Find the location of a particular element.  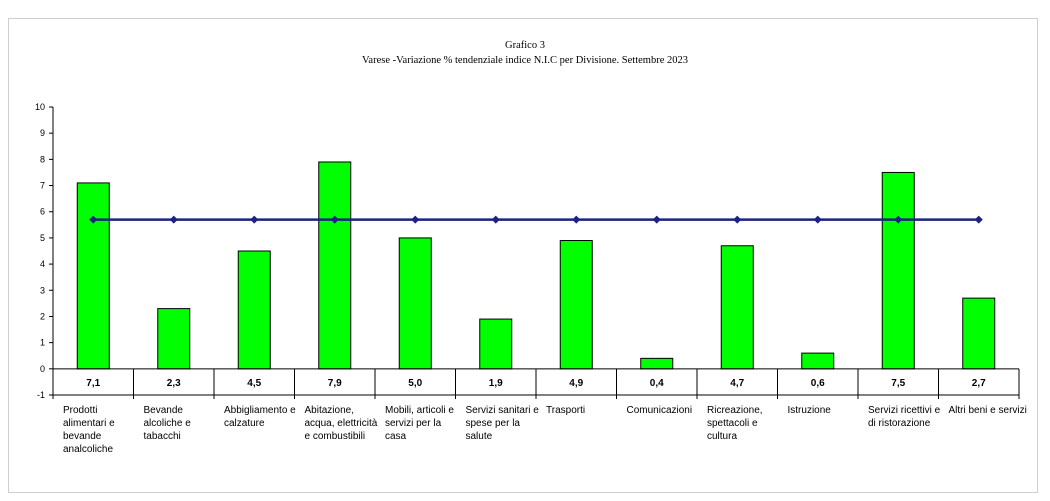

x-category-label: Abbigliamento e calzature is located at coordinates (260, 417).